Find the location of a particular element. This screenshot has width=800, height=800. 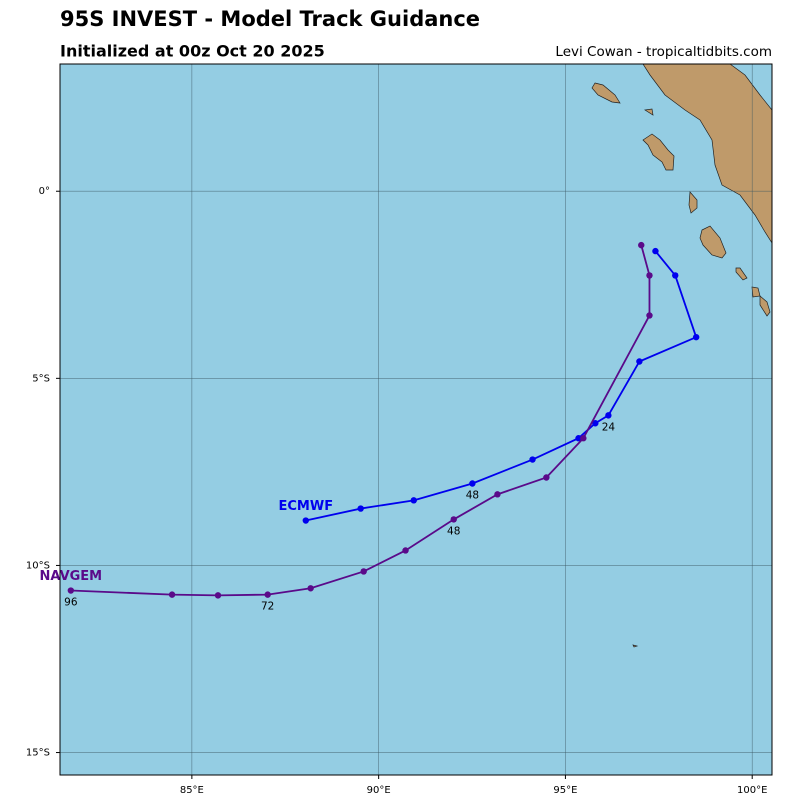

credit: Levi Cowan - tropicaltidbits.com is located at coordinates (663, 52).